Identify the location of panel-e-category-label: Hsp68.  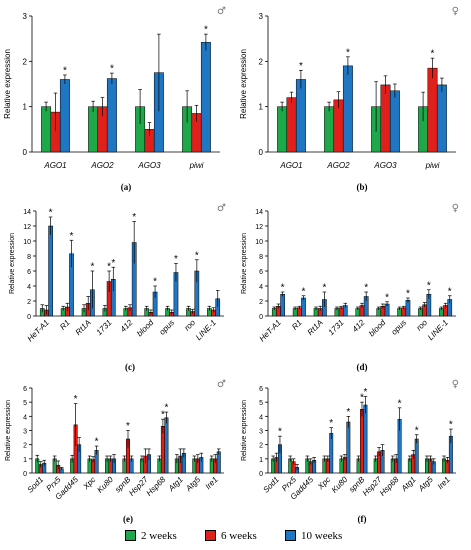
(156, 486).